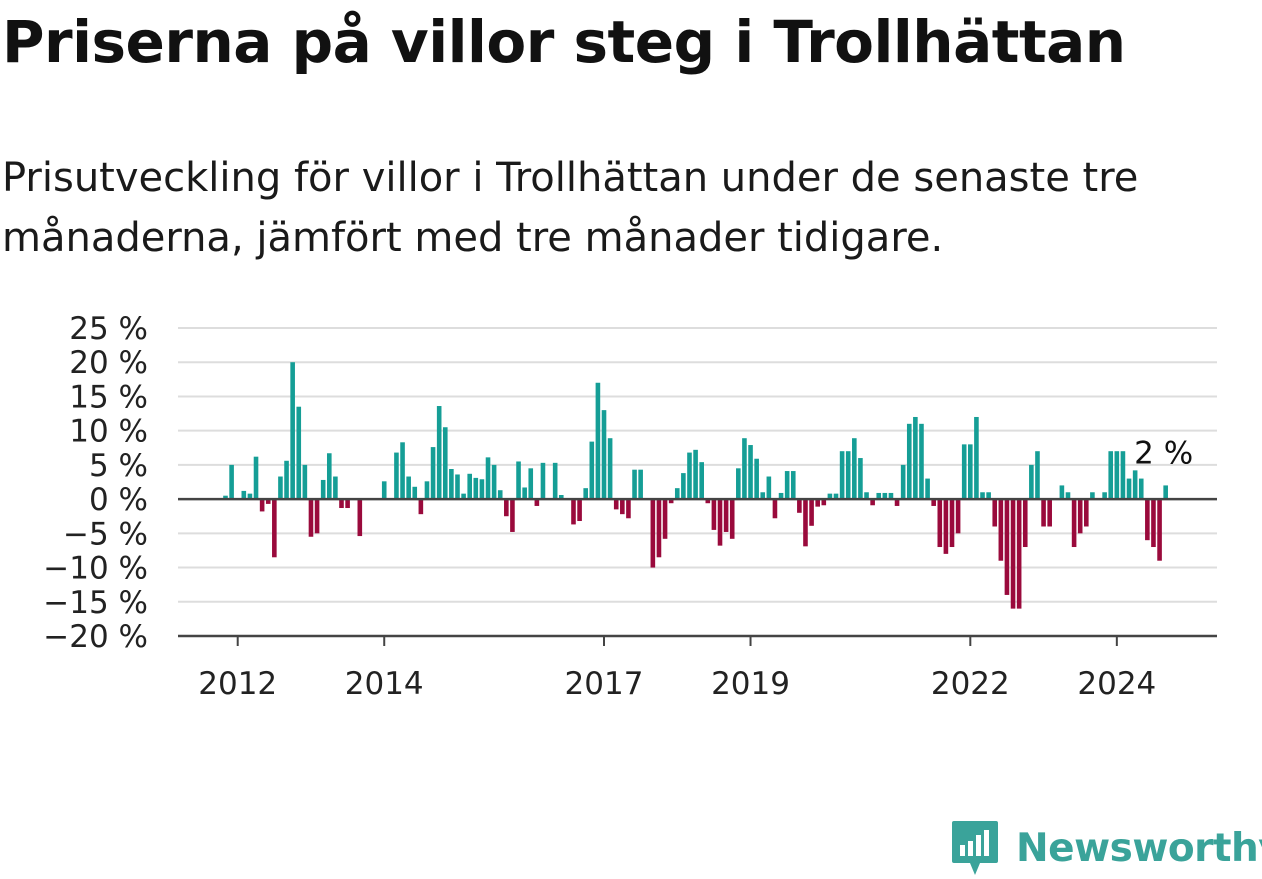  Describe the element at coordinates (697, 567) in the screenshot. I see `axes` at that location.